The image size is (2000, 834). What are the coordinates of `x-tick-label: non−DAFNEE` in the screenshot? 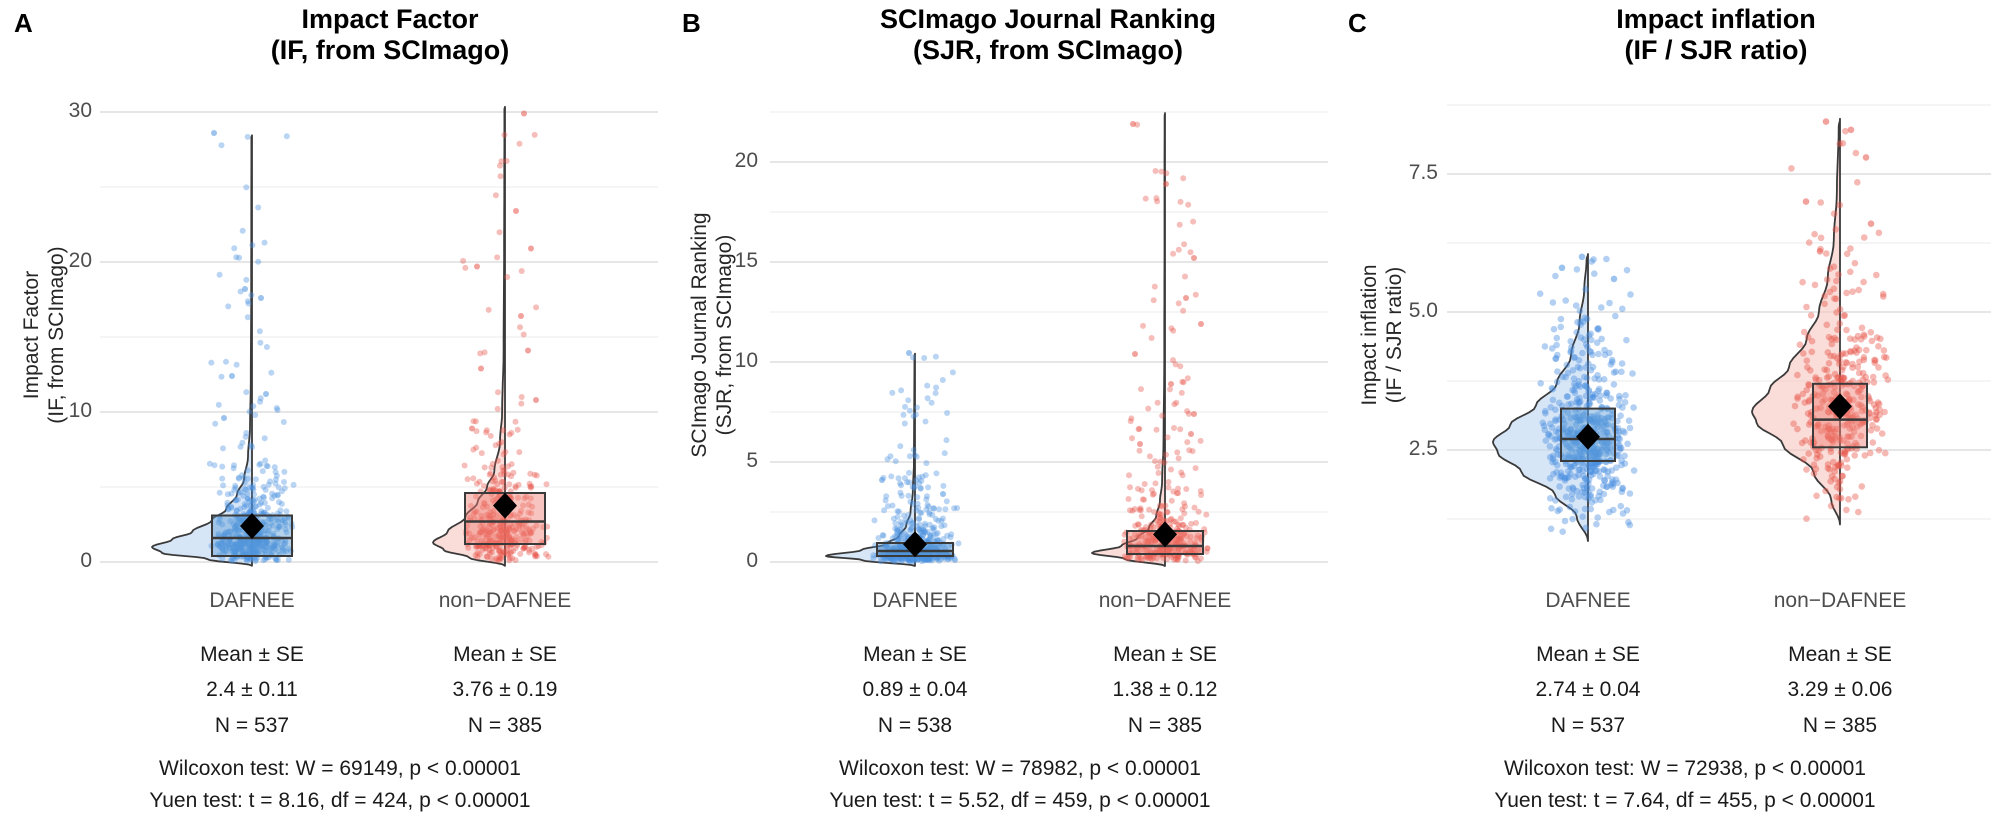 It's located at (1165, 600).